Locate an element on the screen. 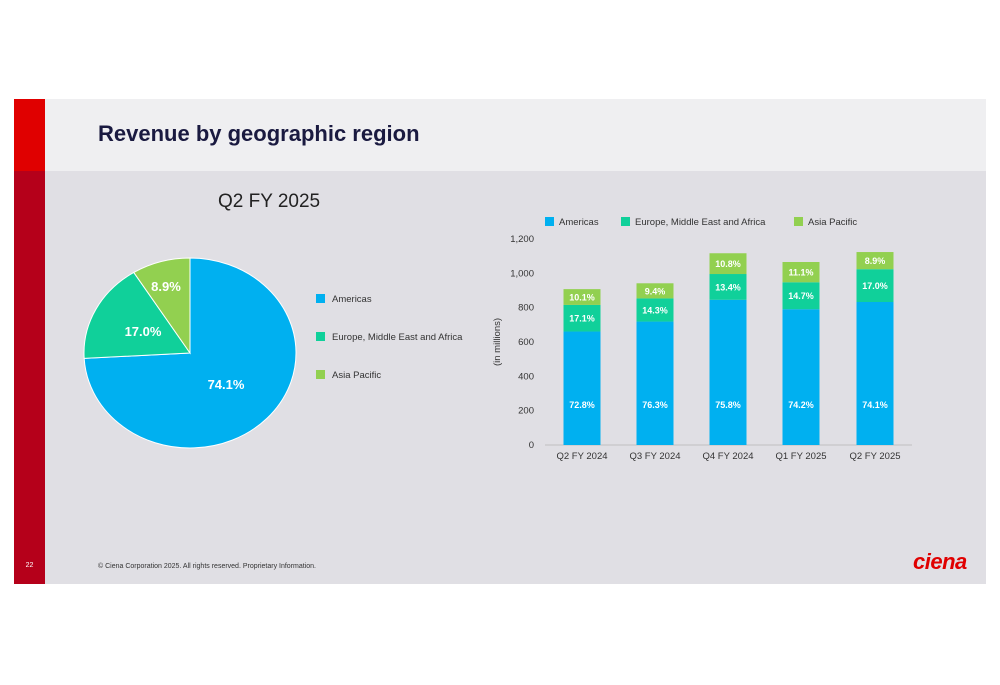  red-accent-bar-bottom is located at coordinates (29, 377).